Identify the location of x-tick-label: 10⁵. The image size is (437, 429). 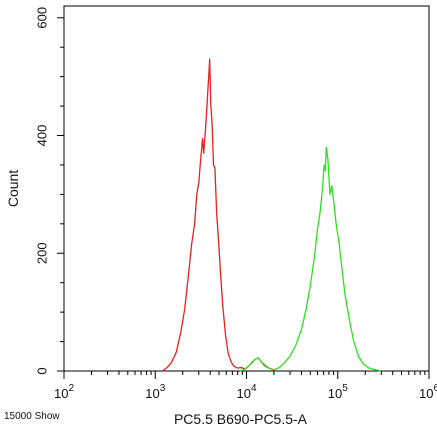
(338, 392).